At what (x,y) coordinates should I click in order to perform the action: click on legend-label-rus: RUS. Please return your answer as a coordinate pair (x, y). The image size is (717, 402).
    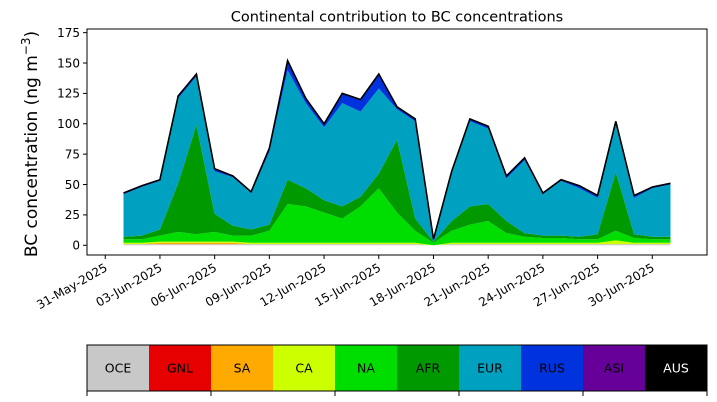
    Looking at the image, I should click on (552, 368).